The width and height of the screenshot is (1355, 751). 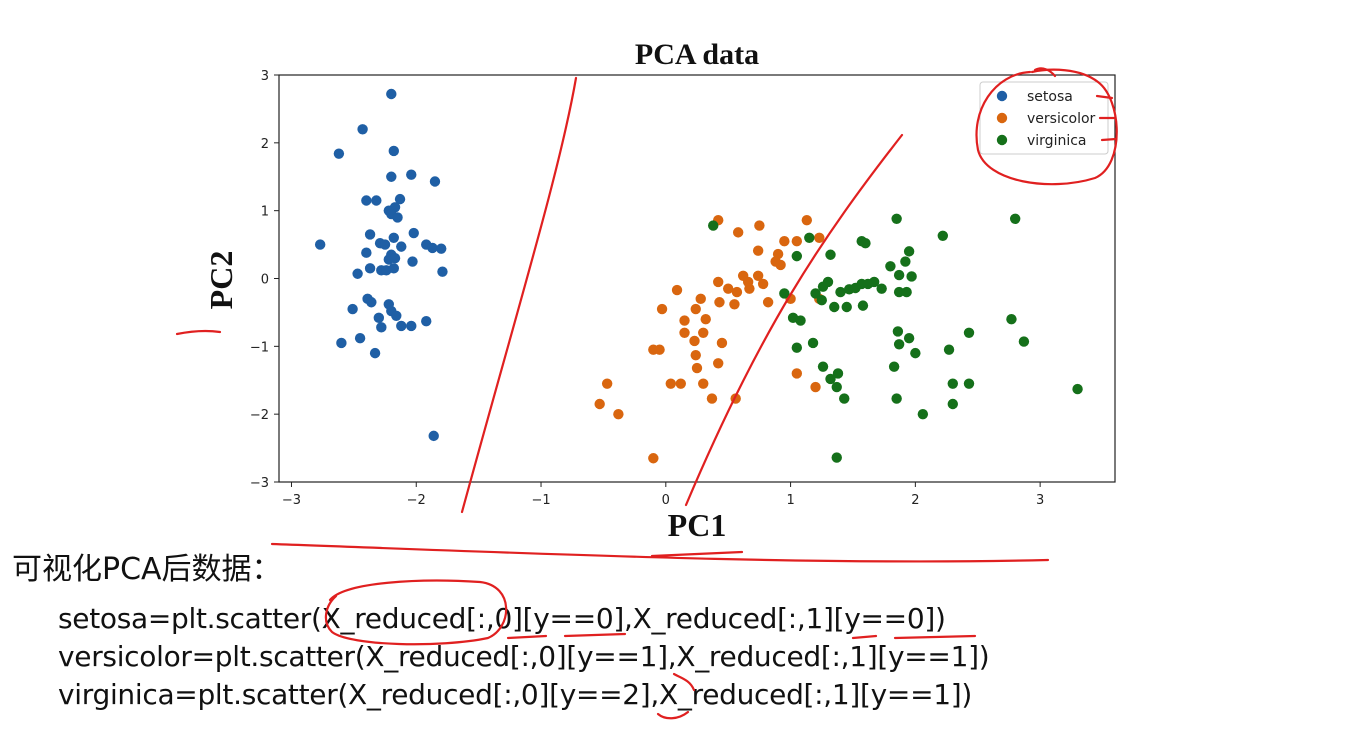 What do you see at coordinates (265, 76) in the screenshot?
I see `y-tick-label: 3` at bounding box center [265, 76].